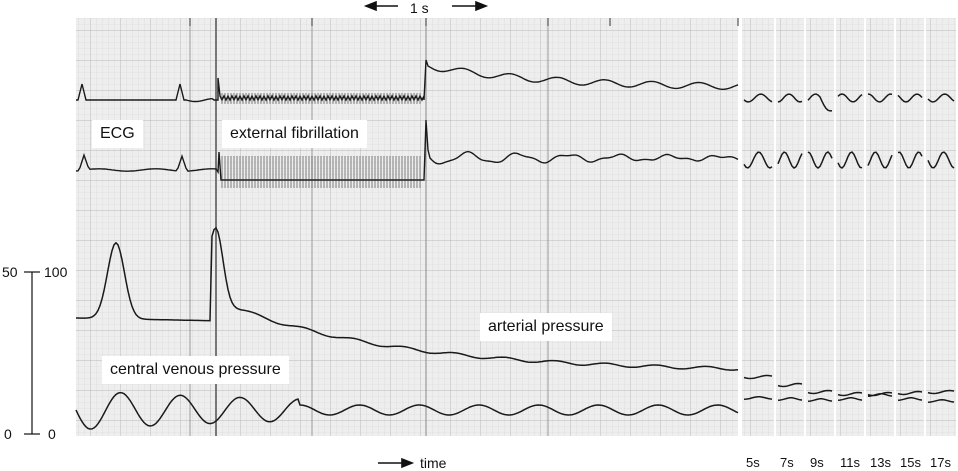 The image size is (958, 471). I want to click on time-arrow, so click(396, 463).